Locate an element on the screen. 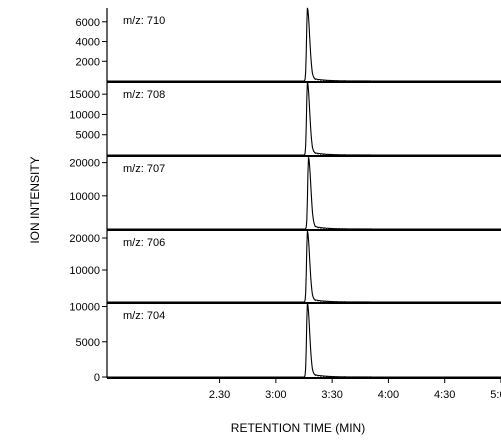 This screenshot has width=501, height=440. panel-label: m/z: 704 is located at coordinates (144, 316).